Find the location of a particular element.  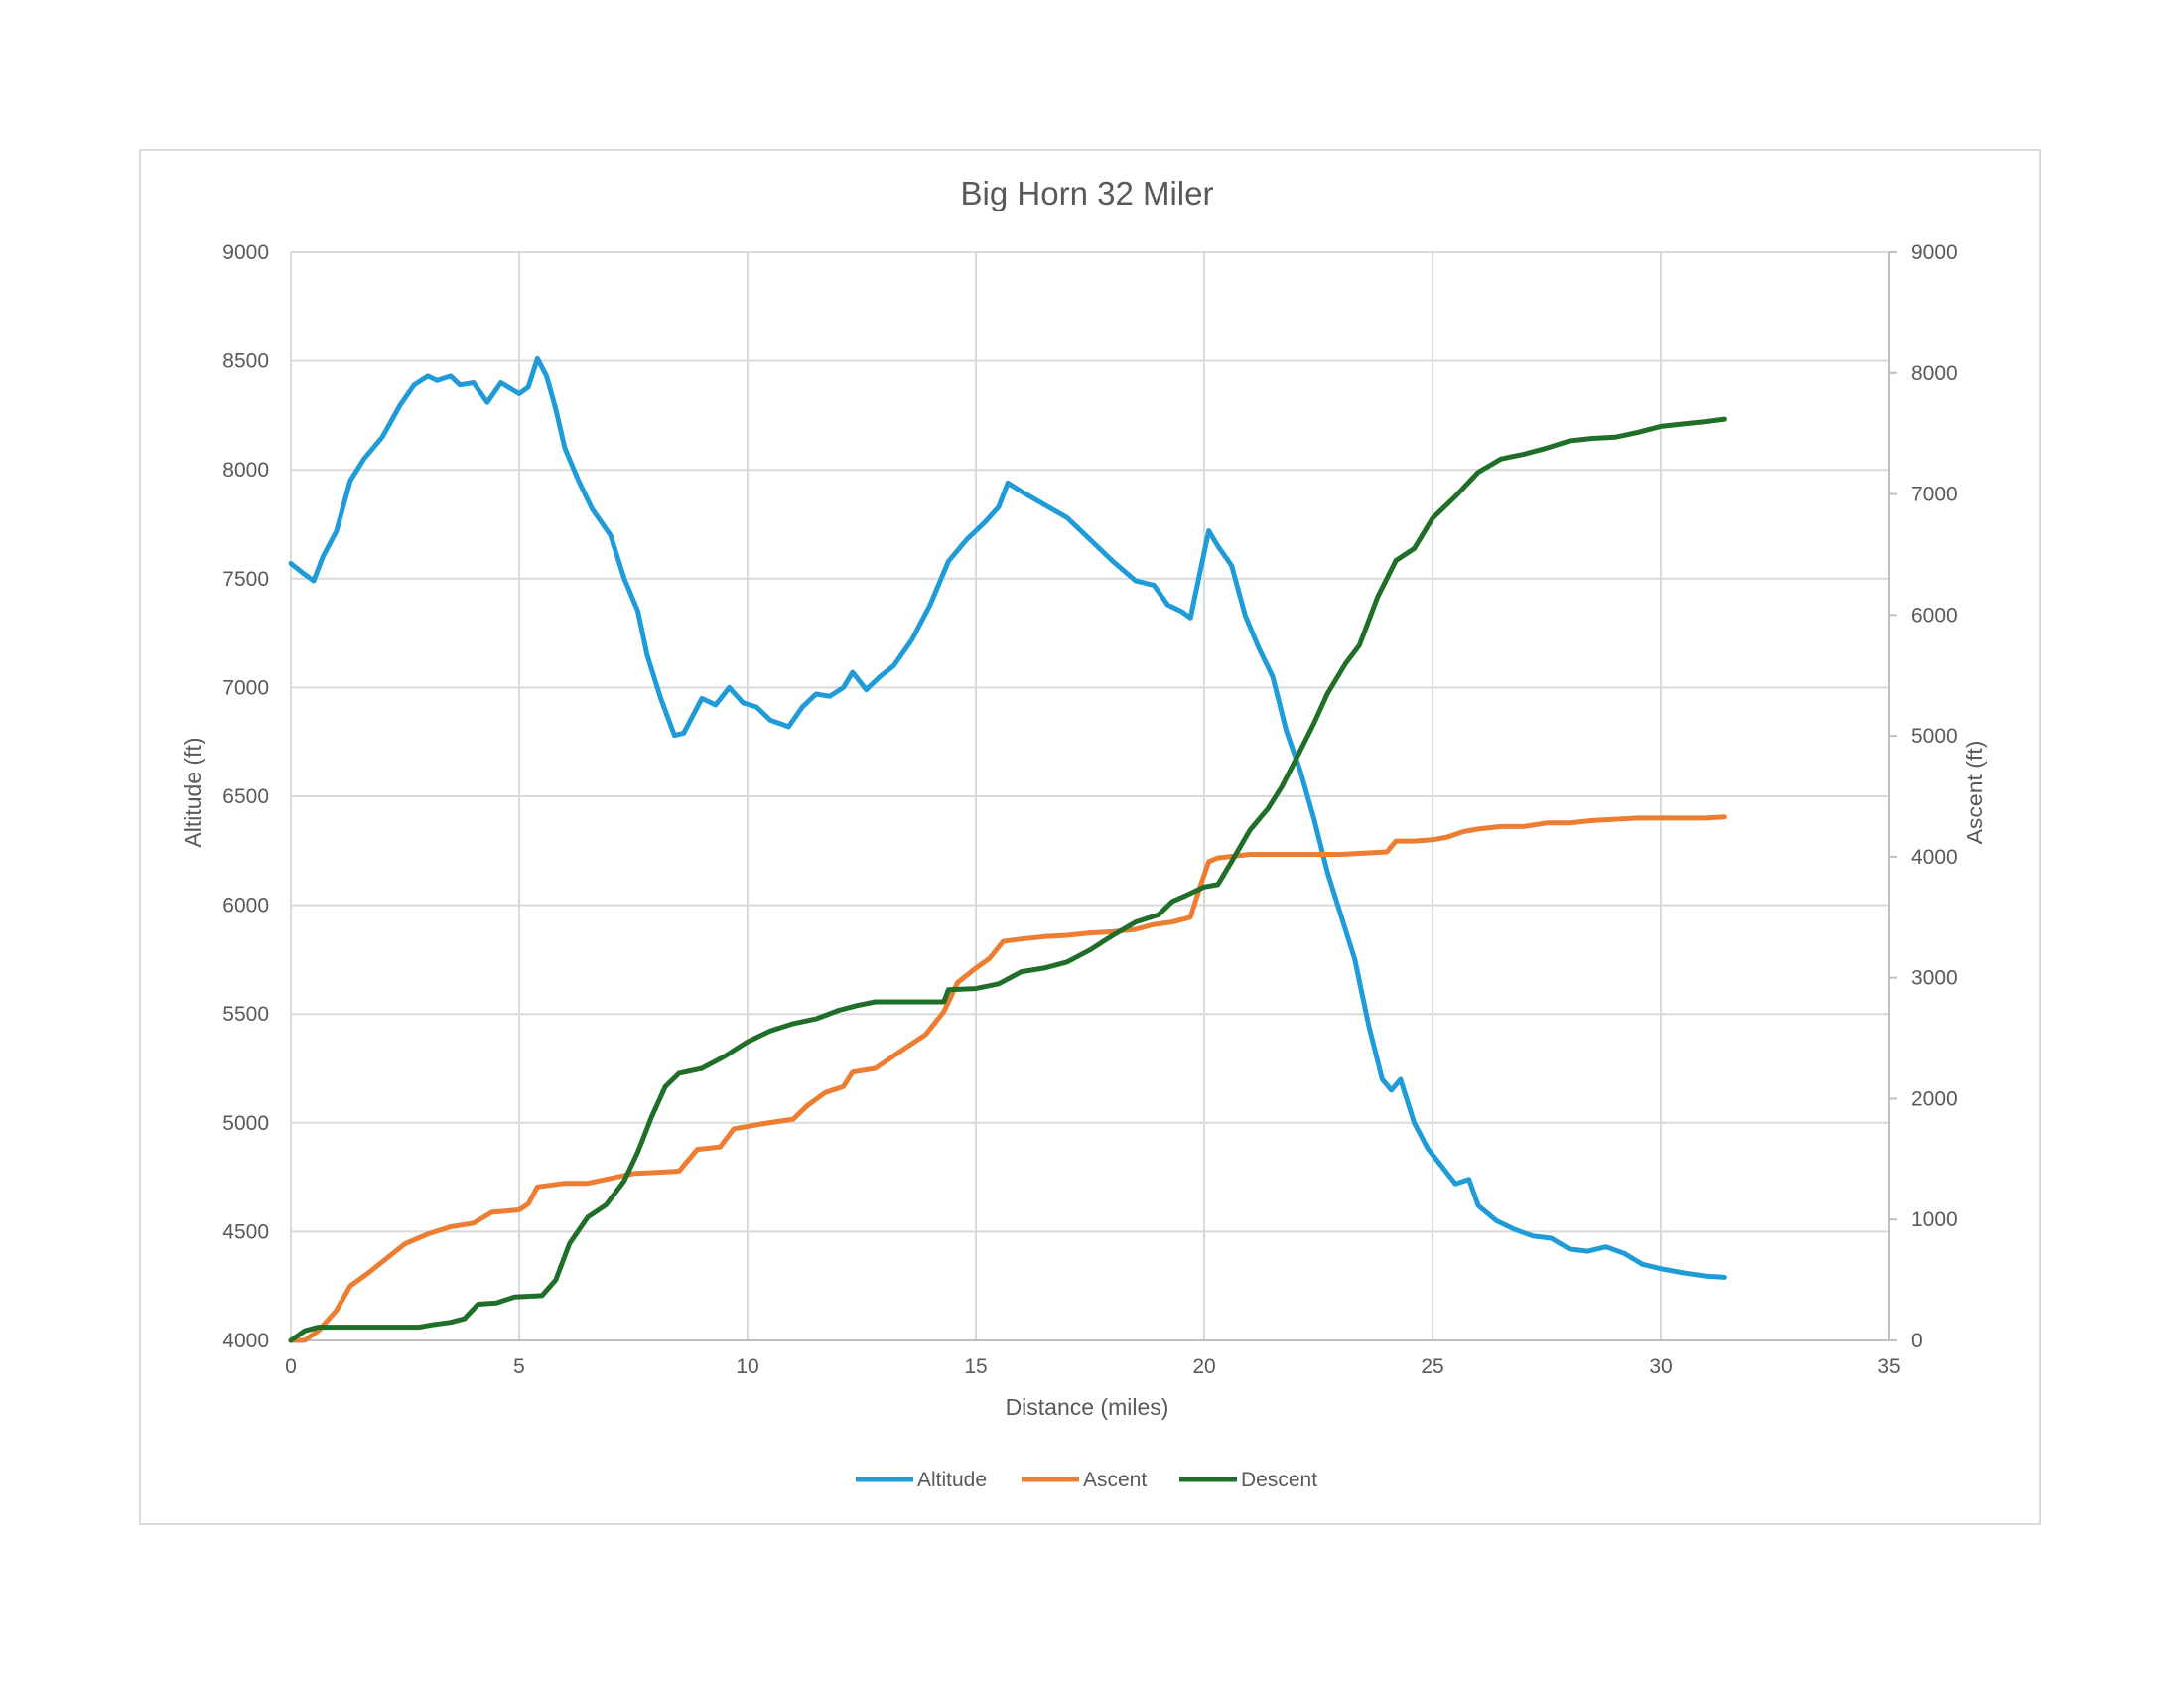

y-tick-label: 9000 is located at coordinates (245, 252).